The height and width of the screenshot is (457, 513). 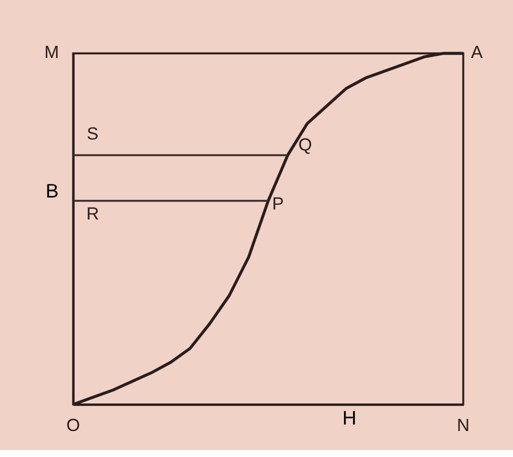 What do you see at coordinates (52, 191) in the screenshot?
I see `y-axis-title: B` at bounding box center [52, 191].